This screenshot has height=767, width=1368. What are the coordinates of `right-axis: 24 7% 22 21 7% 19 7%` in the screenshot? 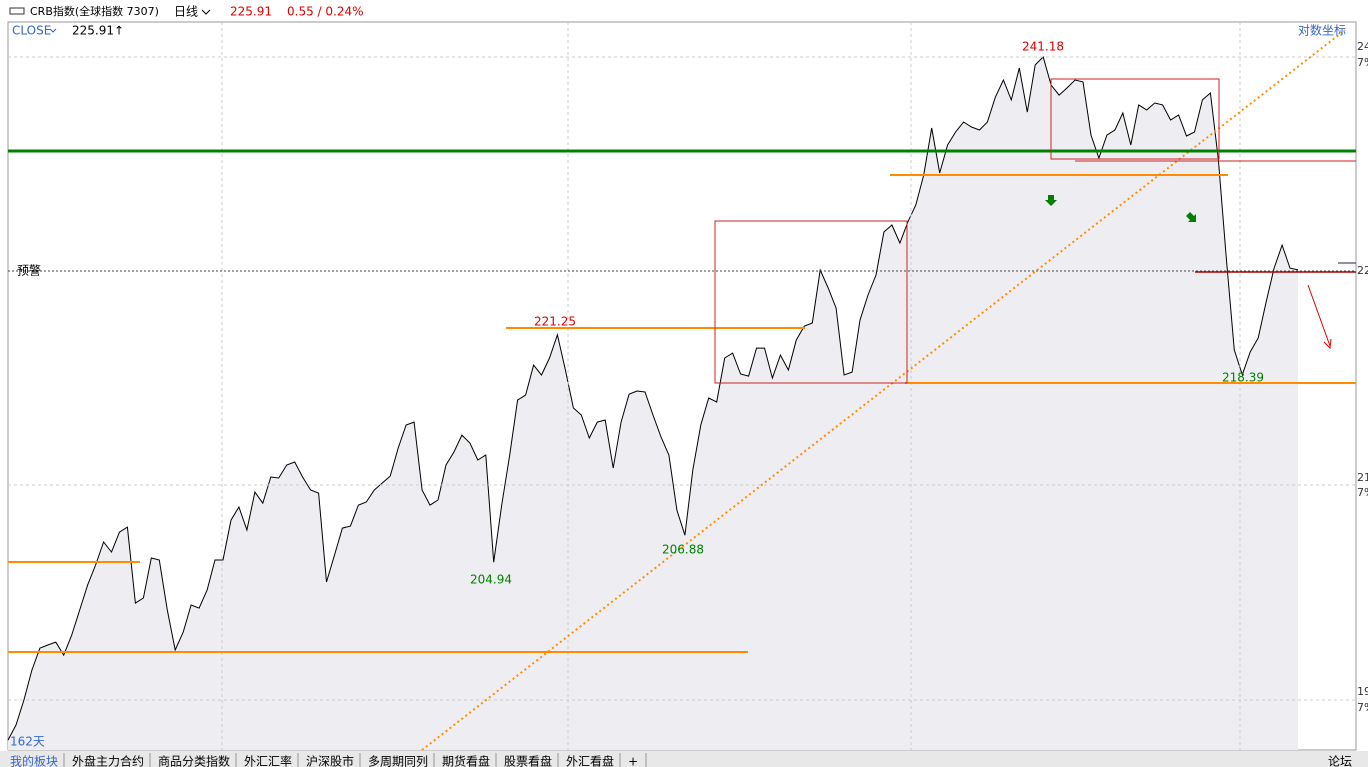 It's located at (1362, 377).